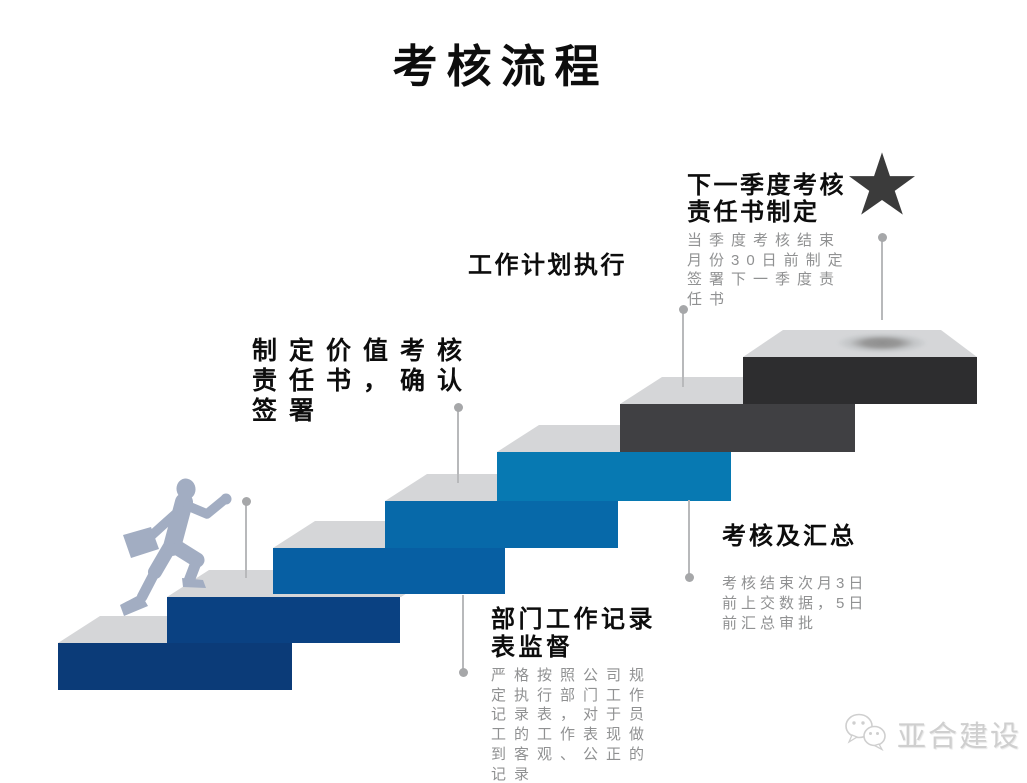  I want to click on step-2-front, so click(283, 620).